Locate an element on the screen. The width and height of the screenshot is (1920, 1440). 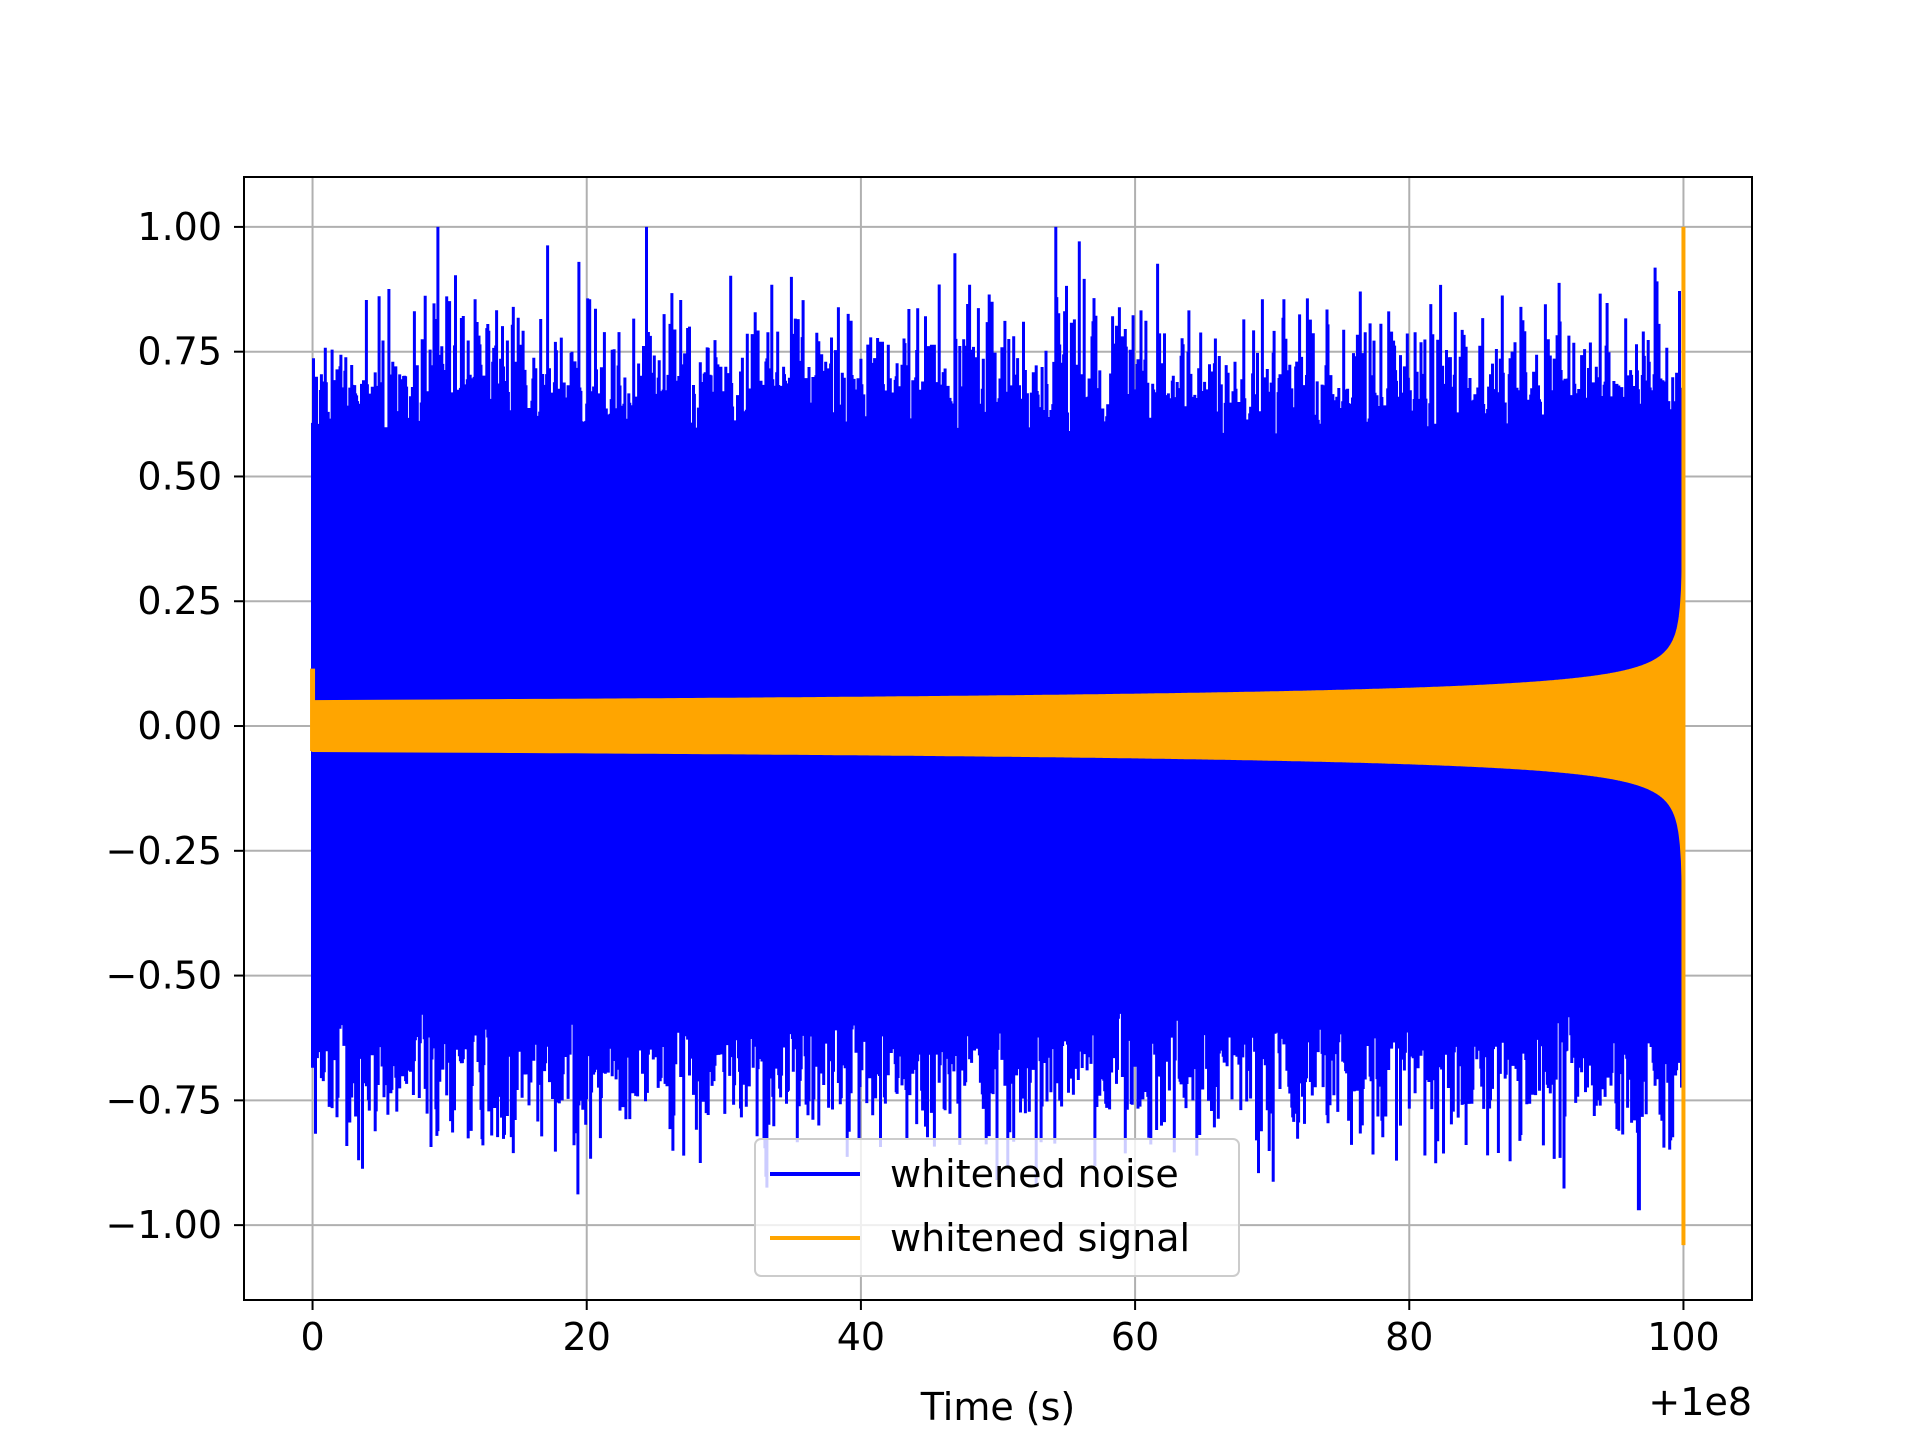
y-axis-ticks: −1.00 −0.75 −0.50 −0.25 0.00 0.25 0.50 0.75 1.00 is located at coordinates (175, 726).